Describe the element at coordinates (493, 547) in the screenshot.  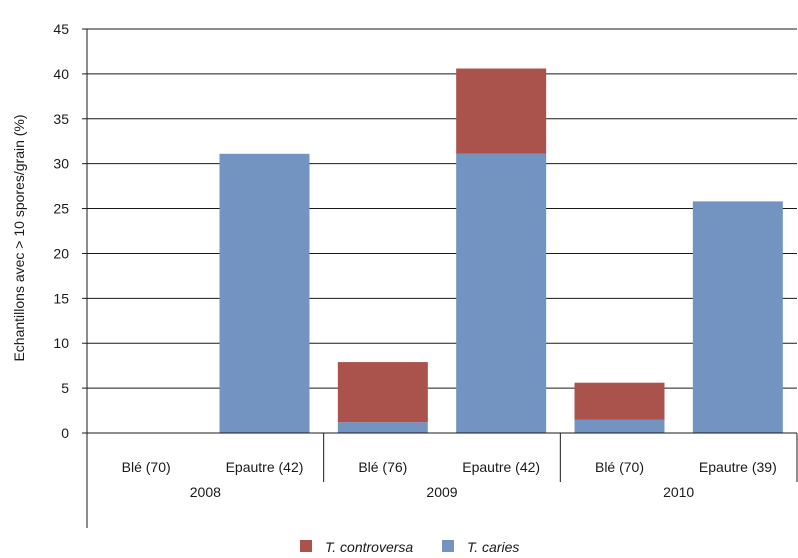
I see `legend-label: T. caries` at that location.